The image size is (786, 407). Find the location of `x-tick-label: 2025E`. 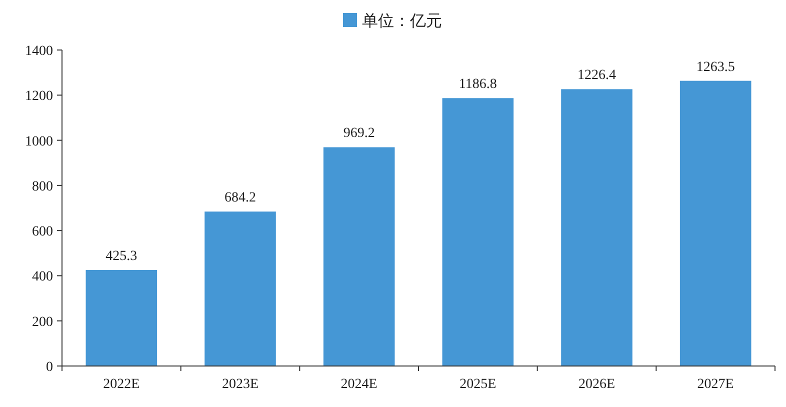

x-tick-label: 2025E is located at coordinates (478, 384).